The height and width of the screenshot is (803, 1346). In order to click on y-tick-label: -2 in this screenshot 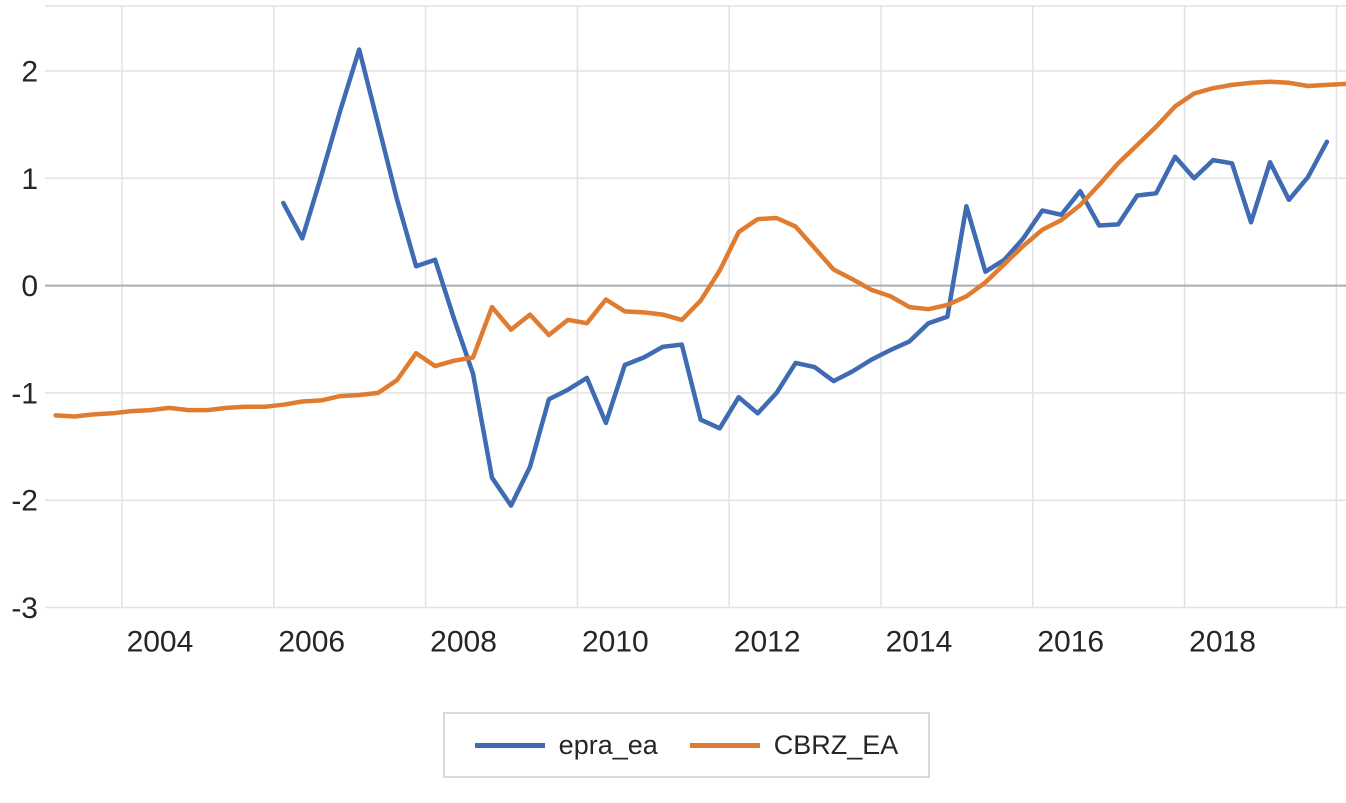, I will do `click(24, 501)`.